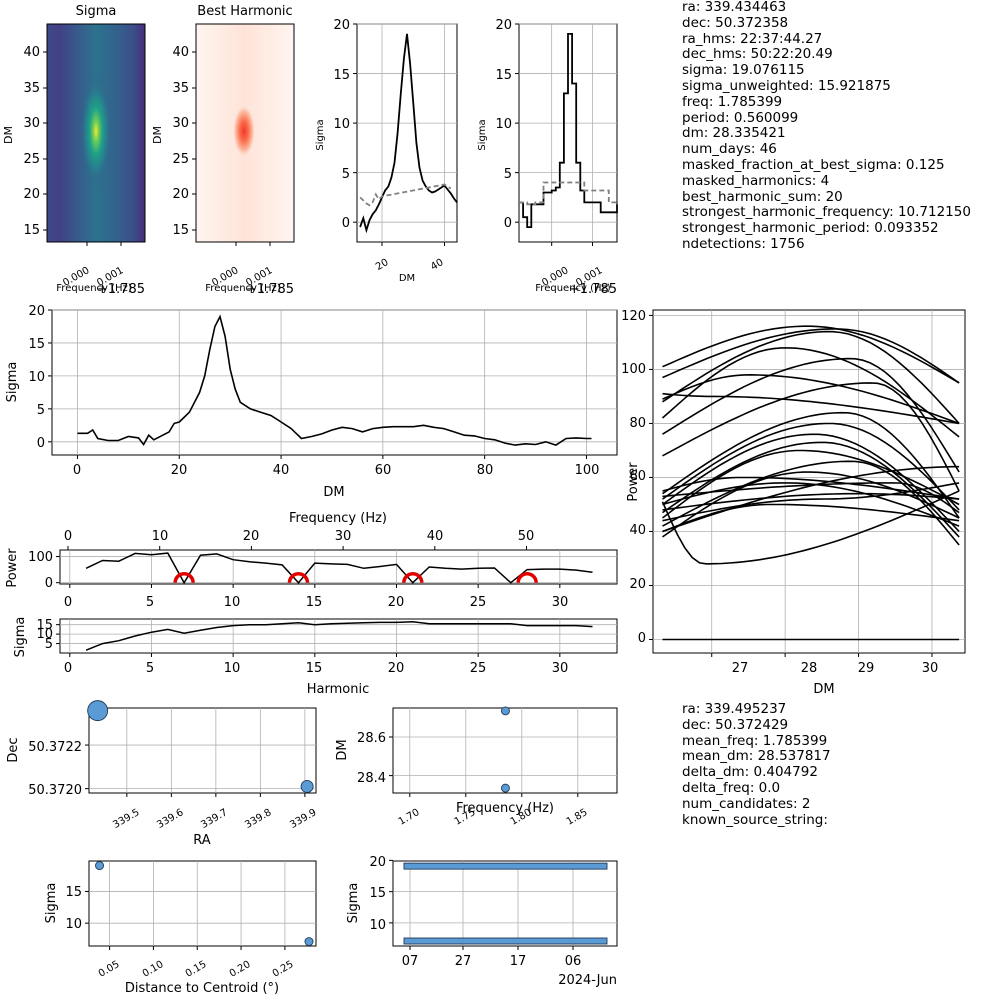  What do you see at coordinates (98, 711) in the screenshot?
I see `dec-ra-point` at bounding box center [98, 711].